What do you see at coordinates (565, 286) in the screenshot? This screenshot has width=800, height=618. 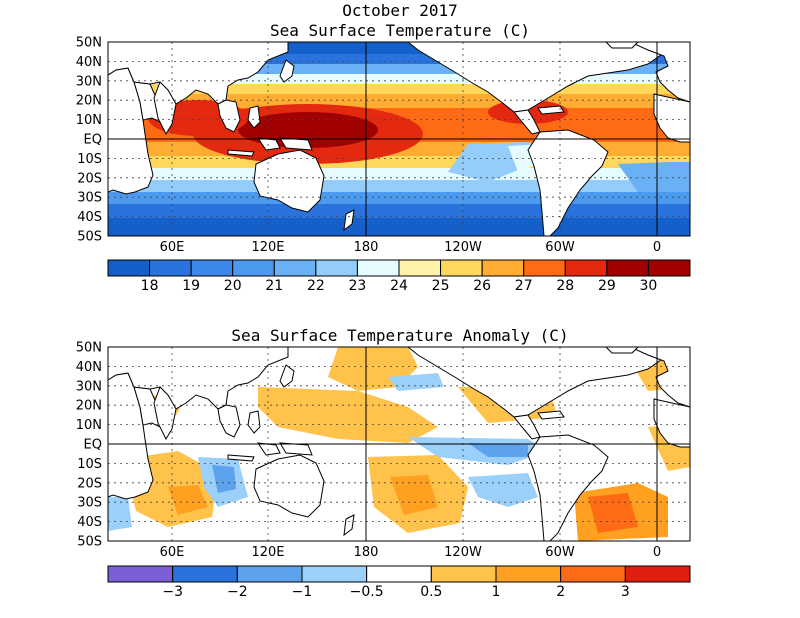 I see `colorbar-label: 28` at bounding box center [565, 286].